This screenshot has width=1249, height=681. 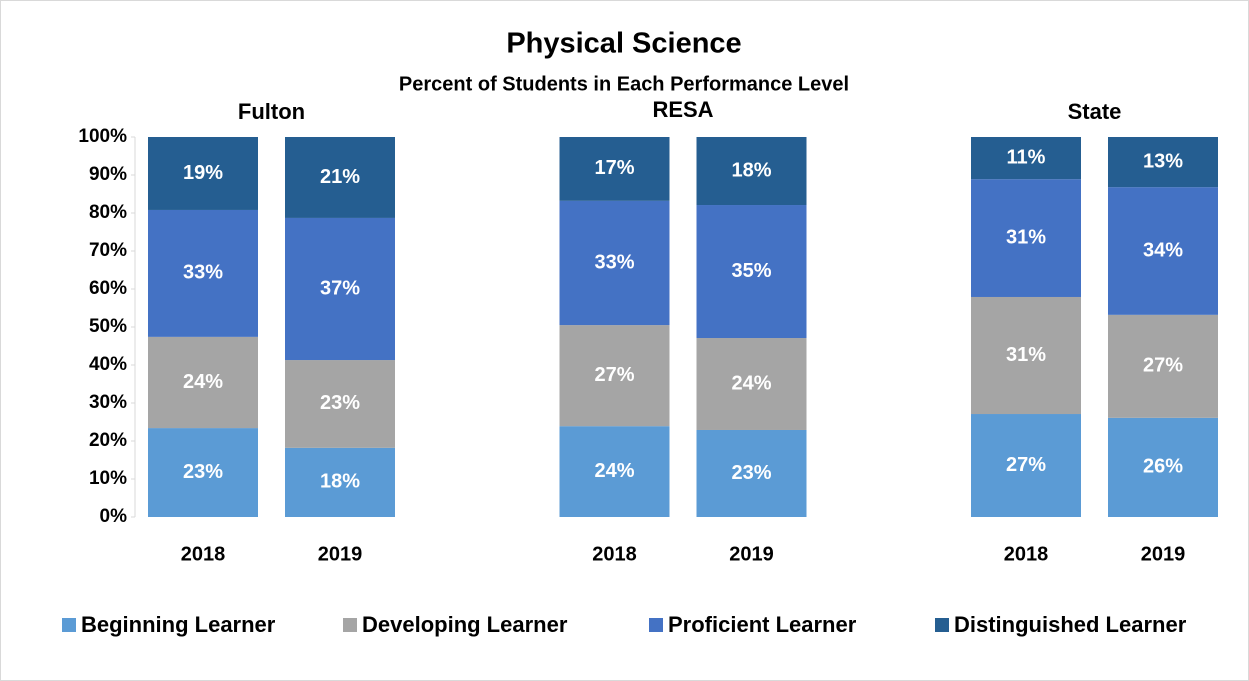 I want to click on legend-label: Beginning Learner, so click(x=178, y=624).